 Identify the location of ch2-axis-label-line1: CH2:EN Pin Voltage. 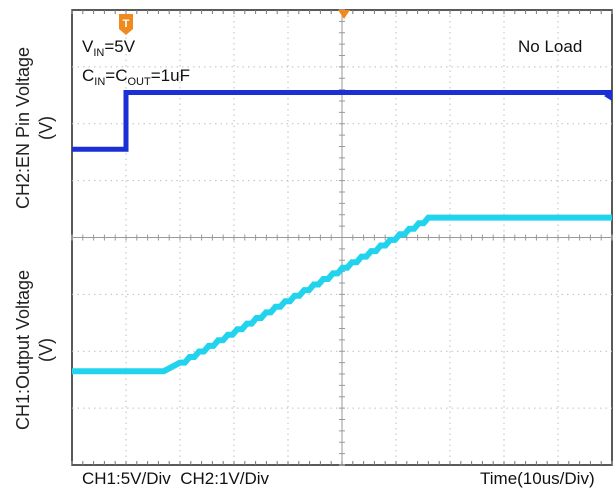
(23, 128).